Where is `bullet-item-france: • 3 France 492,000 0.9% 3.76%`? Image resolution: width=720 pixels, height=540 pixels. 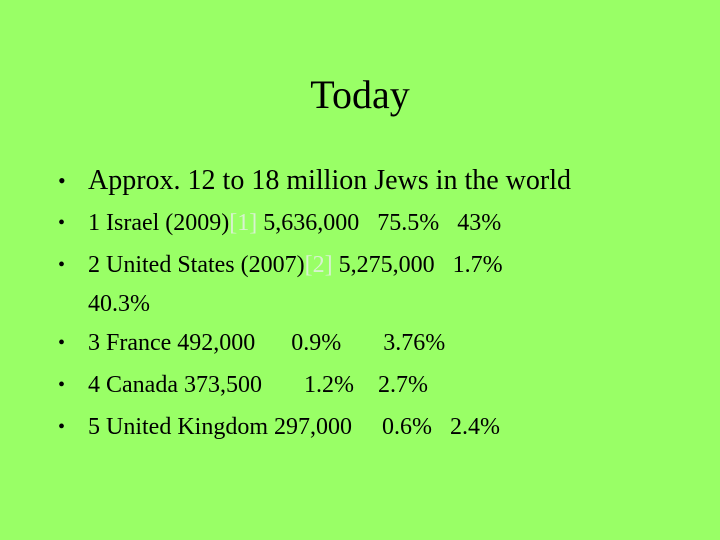
bullet-item-france: • 3 France 492,000 0.9% 3.76% is located at coordinates (383, 343).